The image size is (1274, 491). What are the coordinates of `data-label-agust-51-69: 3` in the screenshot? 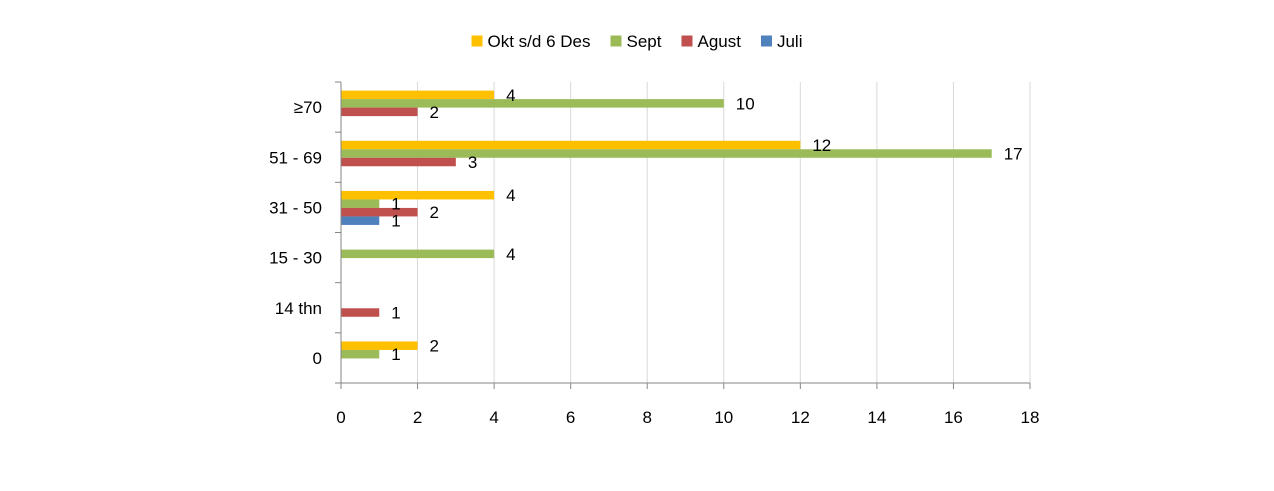 It's located at (472, 162).